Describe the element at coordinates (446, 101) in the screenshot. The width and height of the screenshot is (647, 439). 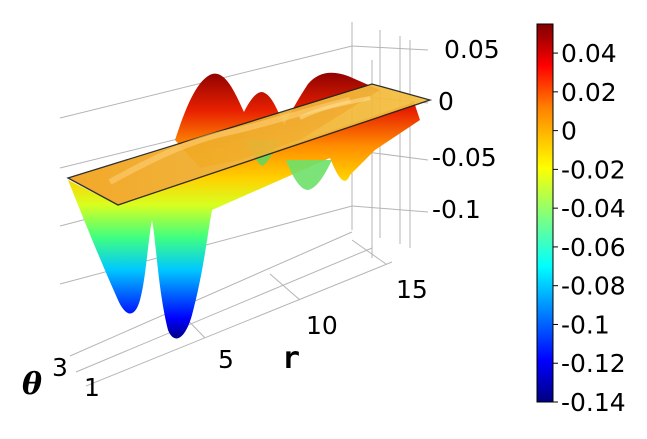
I see `z-tick-label: 0` at that location.